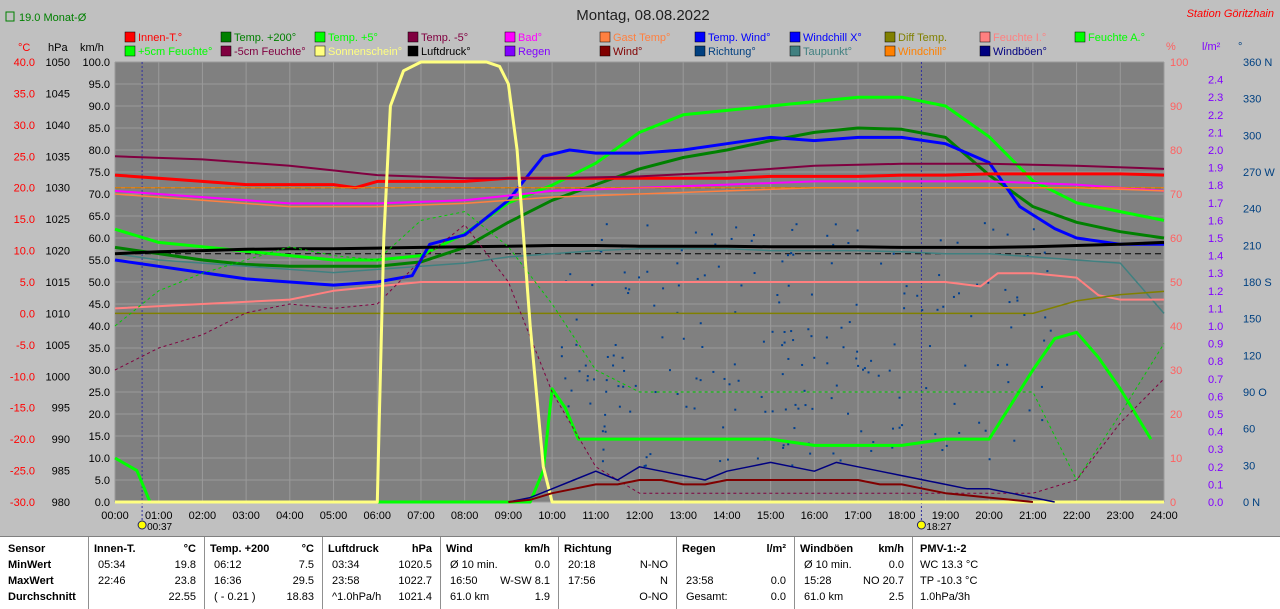  I want to click on pct-tick: 60, so click(1176, 239).